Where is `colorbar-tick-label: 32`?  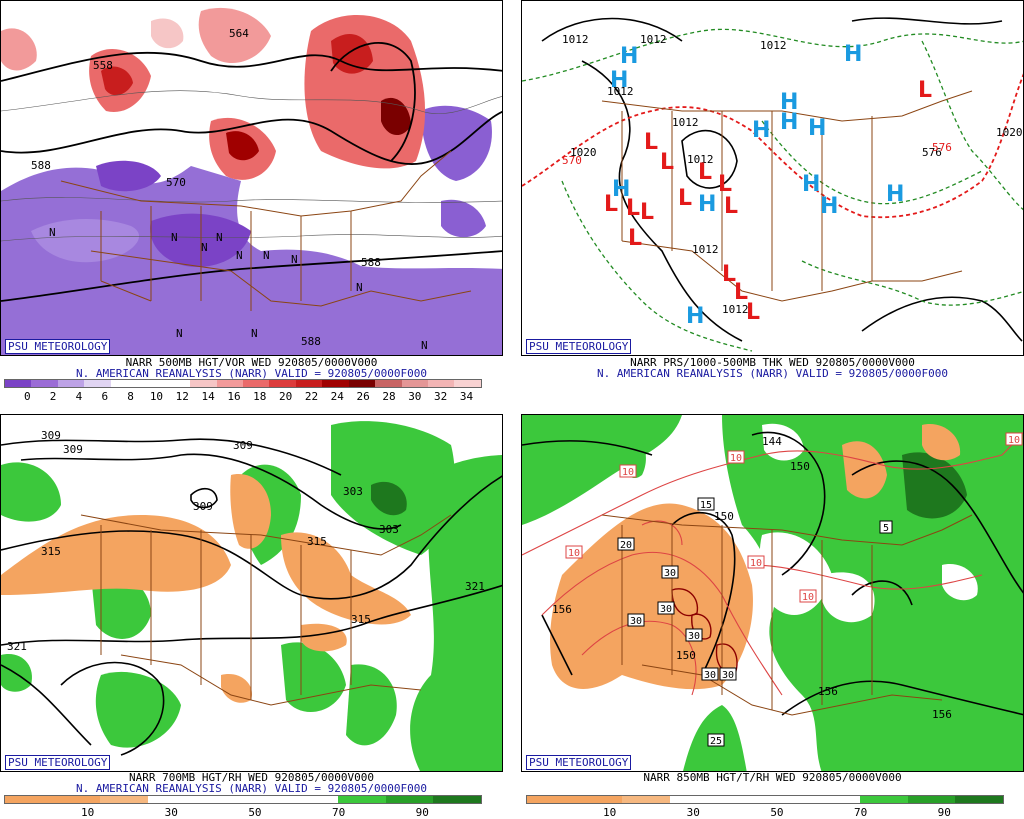 colorbar-tick-label: 32 is located at coordinates (441, 396).